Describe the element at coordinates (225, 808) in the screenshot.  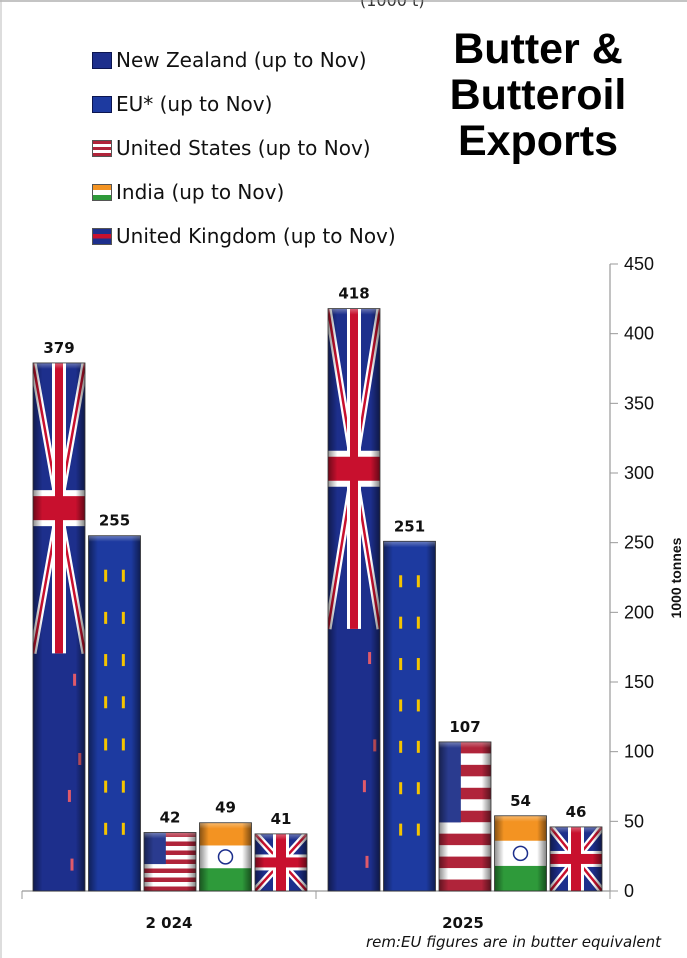
I see `data-label-in-0: 49` at that location.